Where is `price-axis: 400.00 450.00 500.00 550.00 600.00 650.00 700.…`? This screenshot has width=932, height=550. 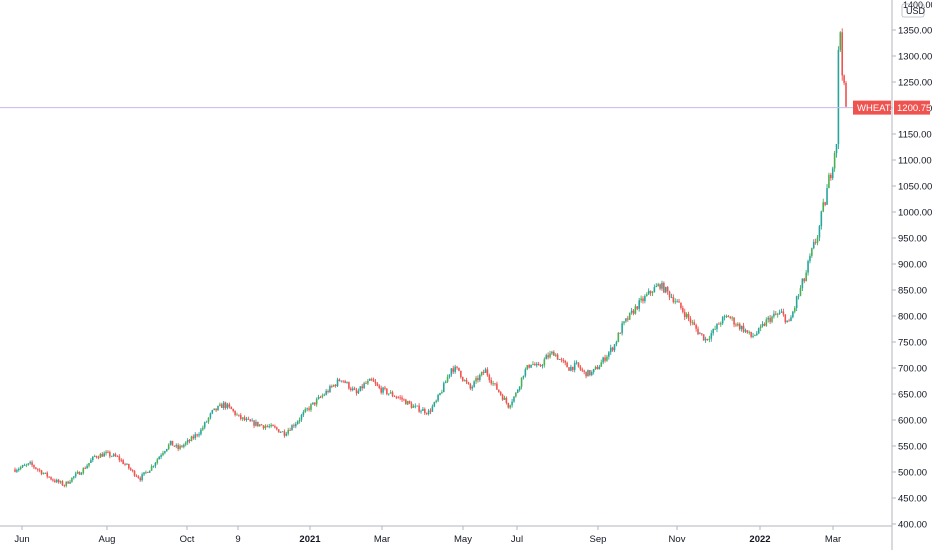 price-axis: 400.00 450.00 500.00 550.00 600.00 650.00 700.… is located at coordinates (911, 275).